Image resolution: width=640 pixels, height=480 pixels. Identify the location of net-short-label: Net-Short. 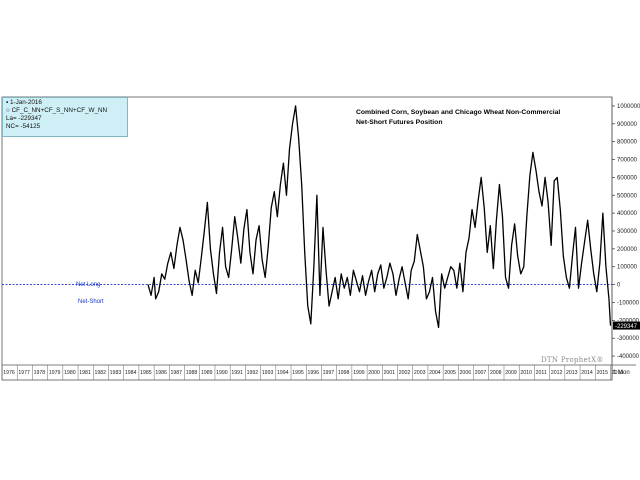
(91, 302).